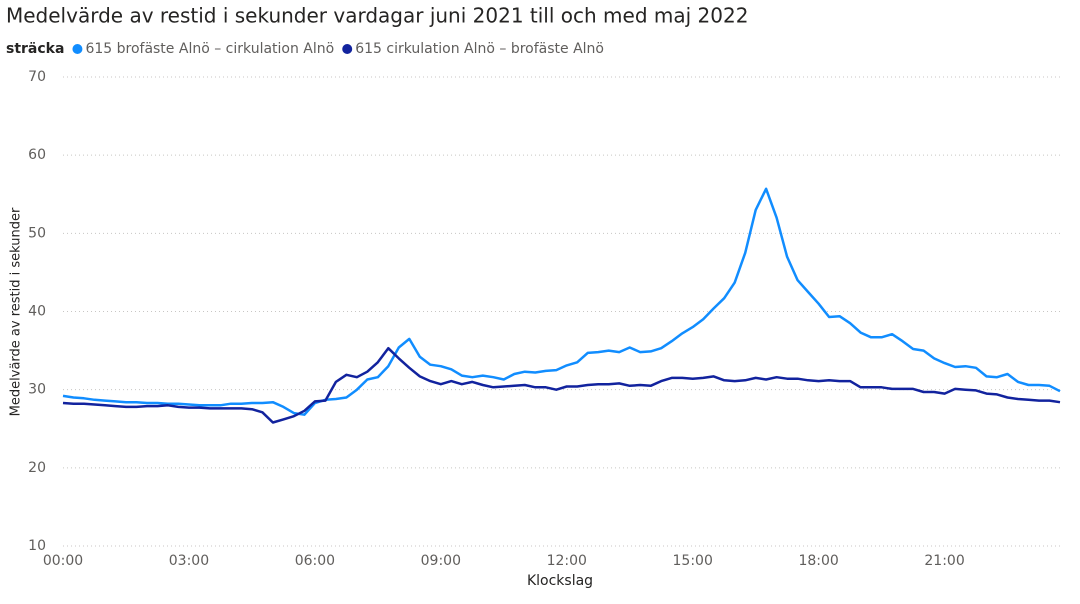 Image resolution: width=1080 pixels, height=604 pixels. What do you see at coordinates (479, 49) in the screenshot?
I see `legend-label: 615 cirkulation Alnö – brofäste Alnö` at bounding box center [479, 49].